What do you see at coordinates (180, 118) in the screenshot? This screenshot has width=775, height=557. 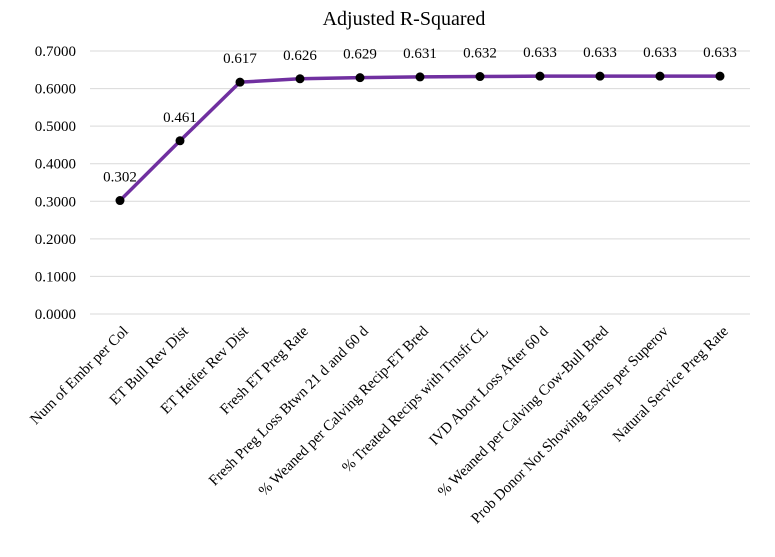 I see `data-label: 0.461` at bounding box center [180, 118].